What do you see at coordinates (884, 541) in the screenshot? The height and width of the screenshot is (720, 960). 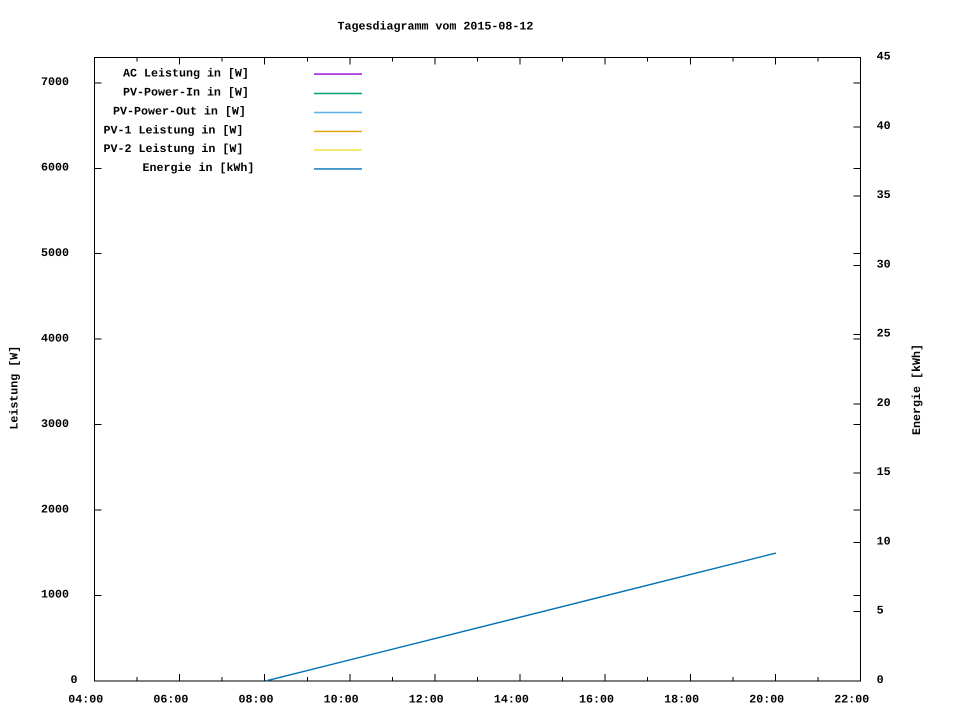 I see `svg-text: 10` at bounding box center [884, 541].